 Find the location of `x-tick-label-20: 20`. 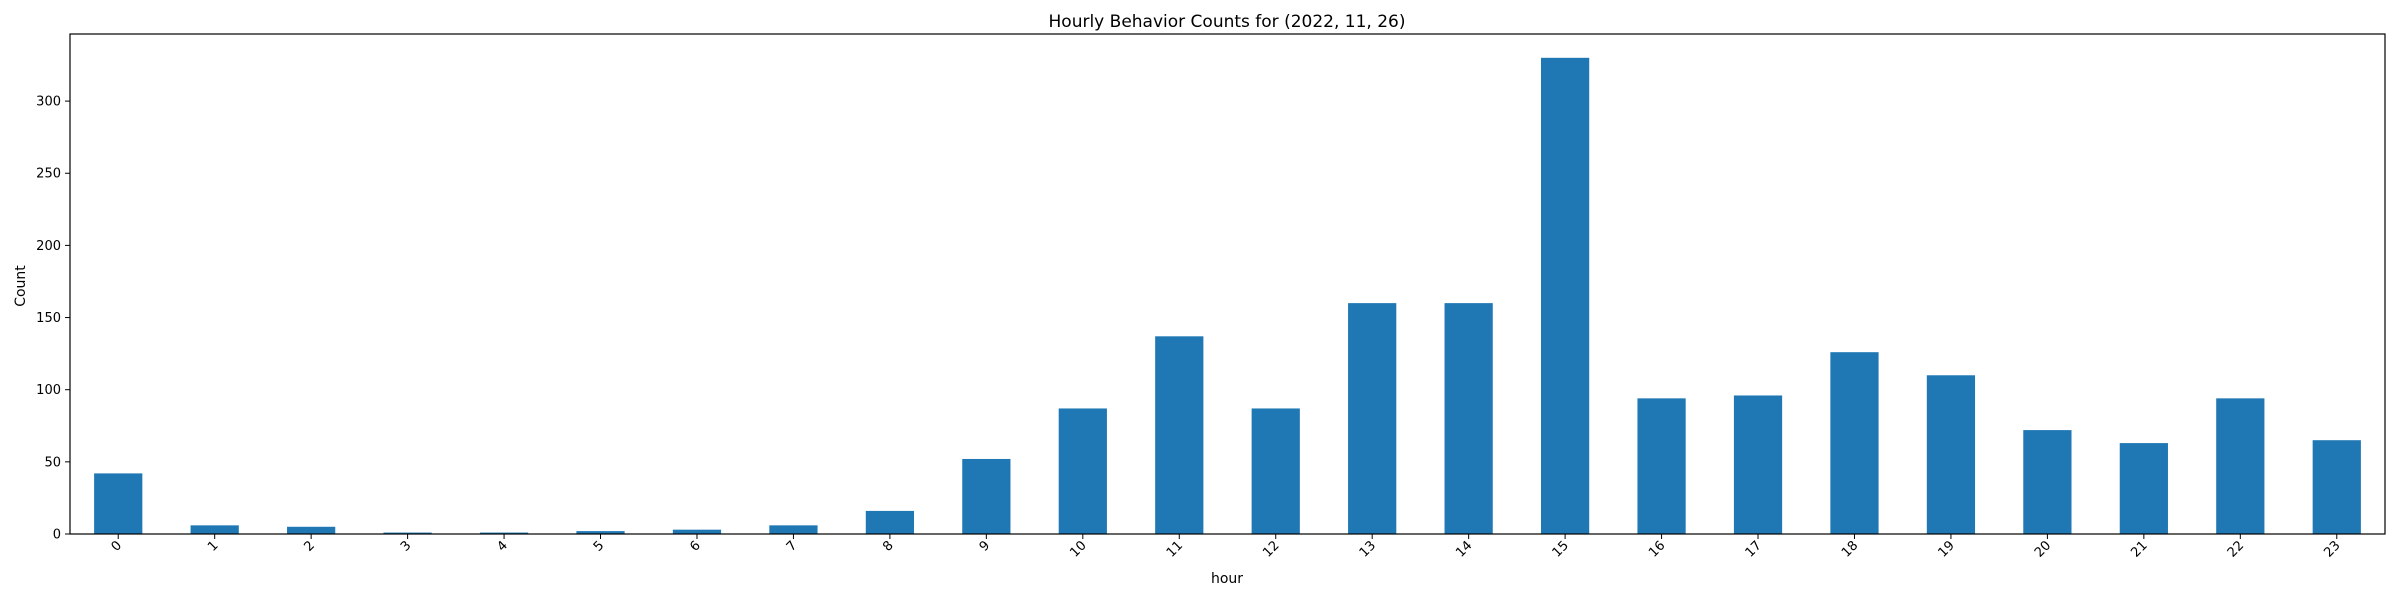

x-tick-label-20: 20 is located at coordinates (2043, 549).